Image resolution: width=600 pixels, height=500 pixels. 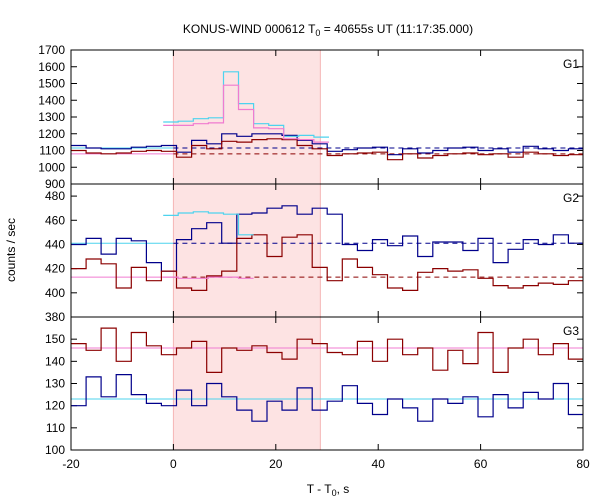 I want to click on y-tick-label: 140, so click(x=55, y=361).